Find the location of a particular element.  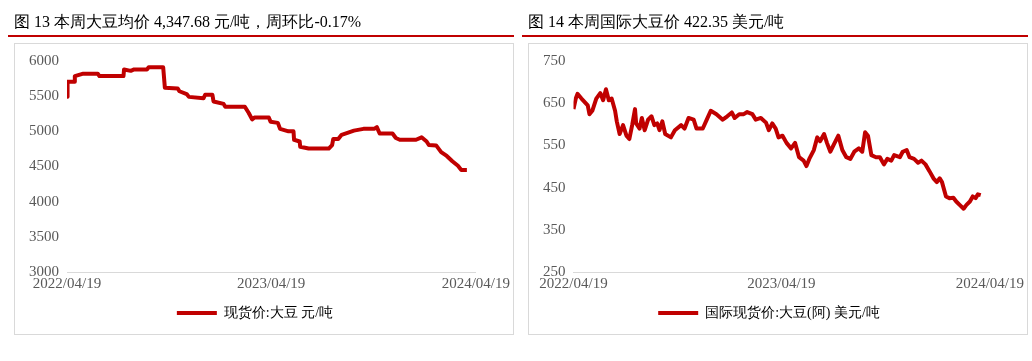

y-tick-label: 250 is located at coordinates (554, 270).